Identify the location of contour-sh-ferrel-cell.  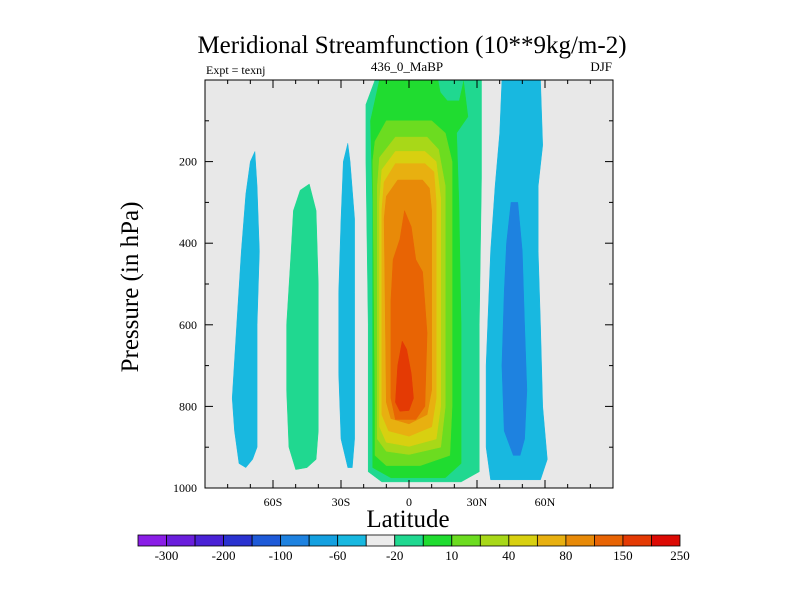
(302, 326).